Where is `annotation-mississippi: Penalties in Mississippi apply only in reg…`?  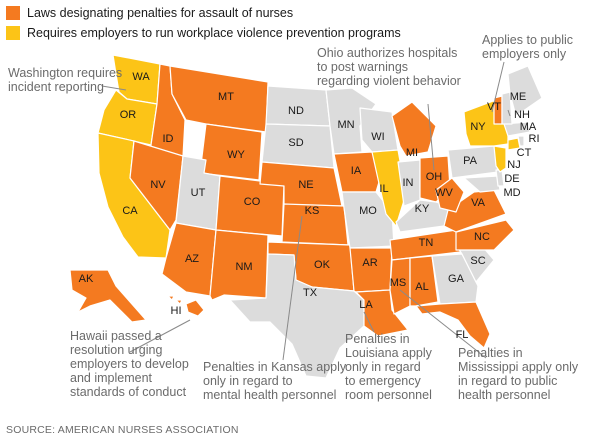 annotation-mississippi: Penalties in Mississippi apply only in reg… is located at coordinates (518, 374).